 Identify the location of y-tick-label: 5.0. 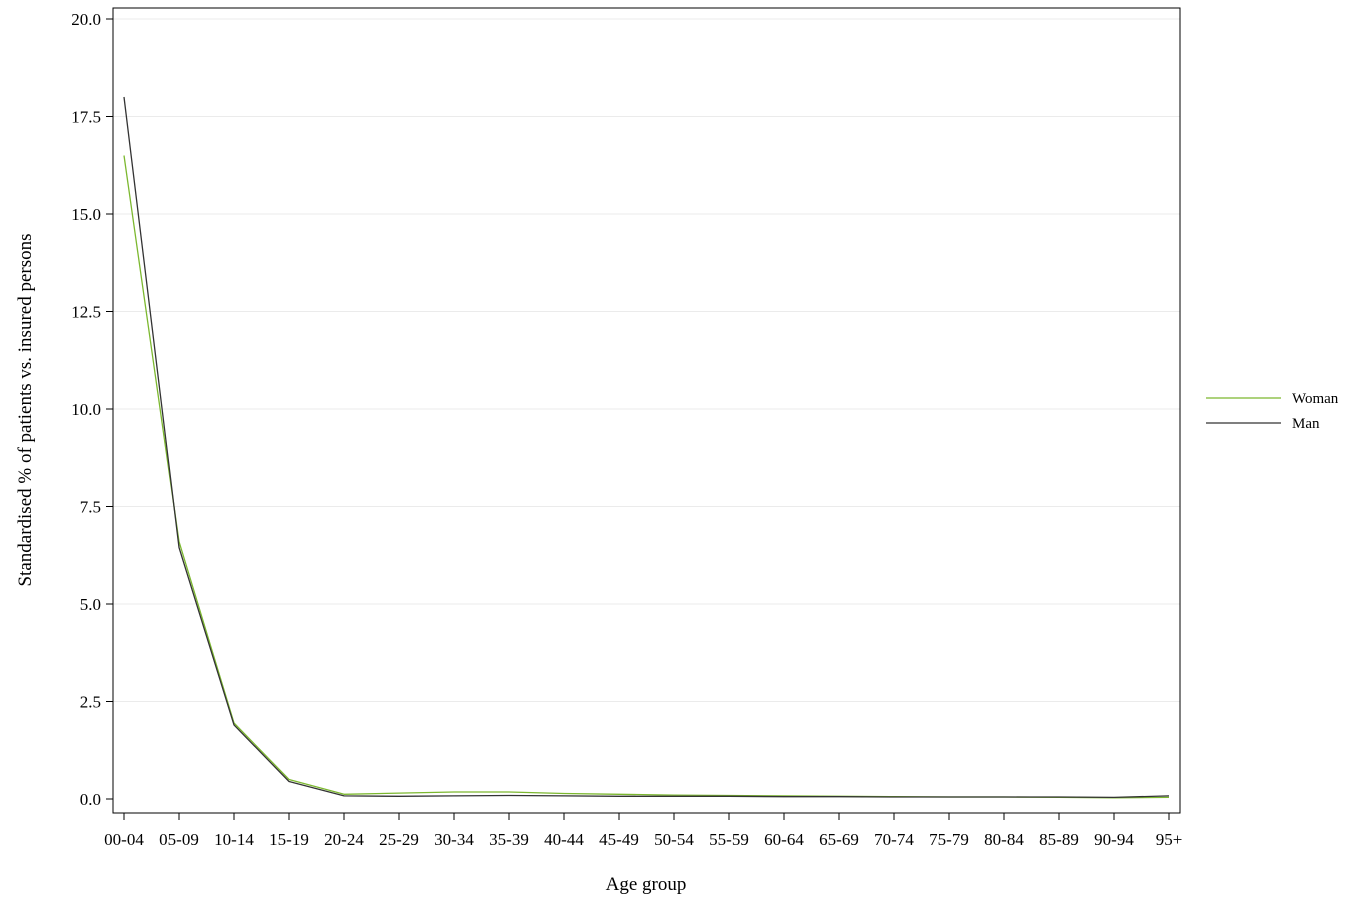
(90, 604).